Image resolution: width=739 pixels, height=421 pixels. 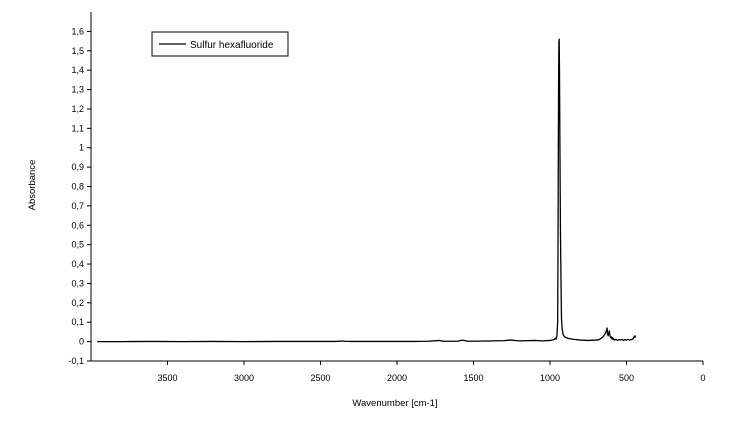 I want to click on y-tick-label: 0,7, so click(x=77, y=206).